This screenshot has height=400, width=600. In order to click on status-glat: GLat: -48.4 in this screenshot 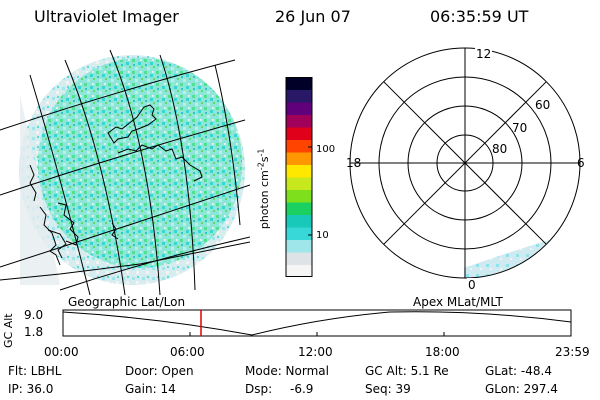, I will do `click(518, 371)`.